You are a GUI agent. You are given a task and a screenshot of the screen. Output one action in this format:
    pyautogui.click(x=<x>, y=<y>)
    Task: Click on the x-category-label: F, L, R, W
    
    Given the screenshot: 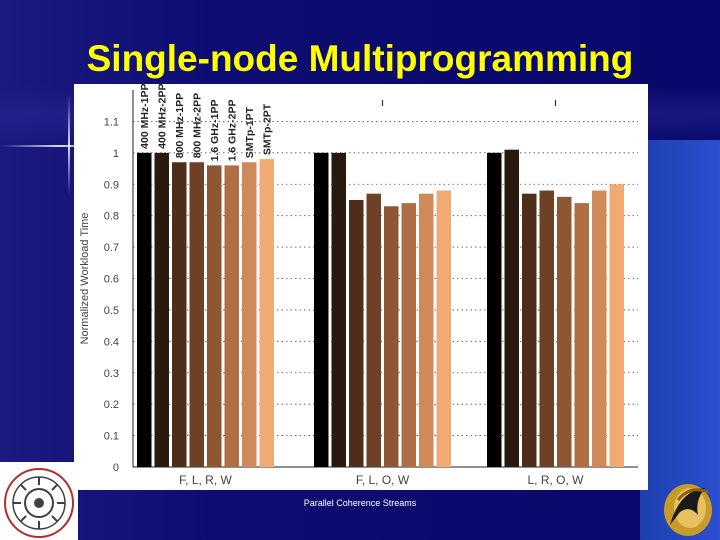 What is the action you would take?
    pyautogui.click(x=205, y=480)
    